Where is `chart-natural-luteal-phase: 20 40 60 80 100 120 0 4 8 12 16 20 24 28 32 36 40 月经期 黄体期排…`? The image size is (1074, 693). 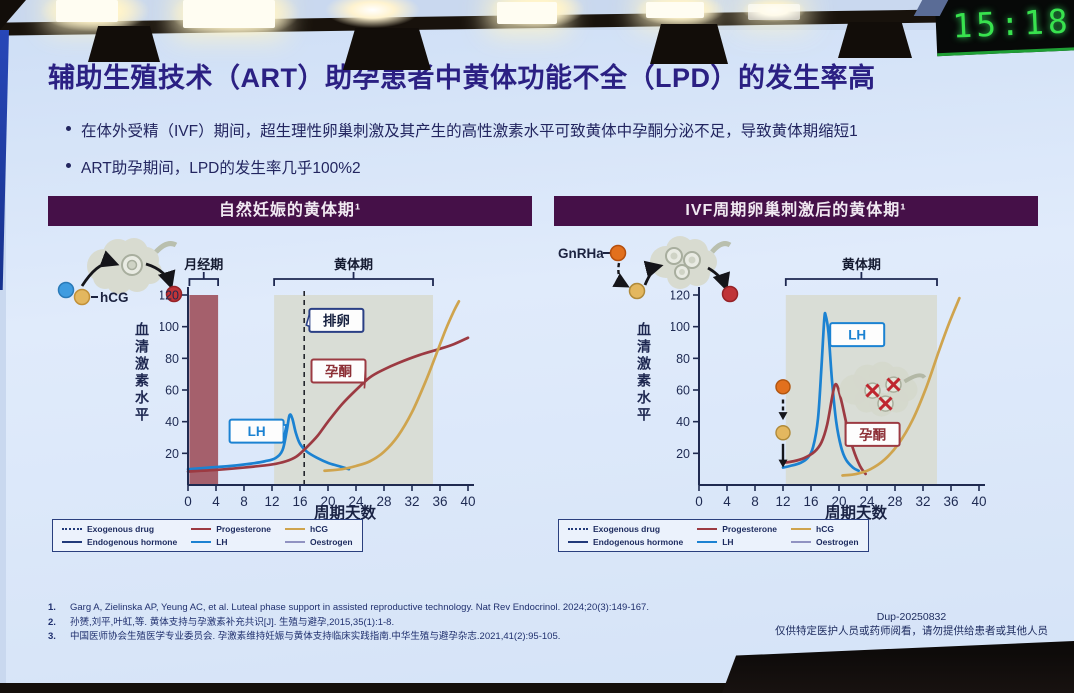
chart-natural-luteal-phase: 20 40 60 80 100 120 0 4 8 12 16 20 24 28 32 36 40 月经期 黄体期排… is located at coordinates (318, 389).